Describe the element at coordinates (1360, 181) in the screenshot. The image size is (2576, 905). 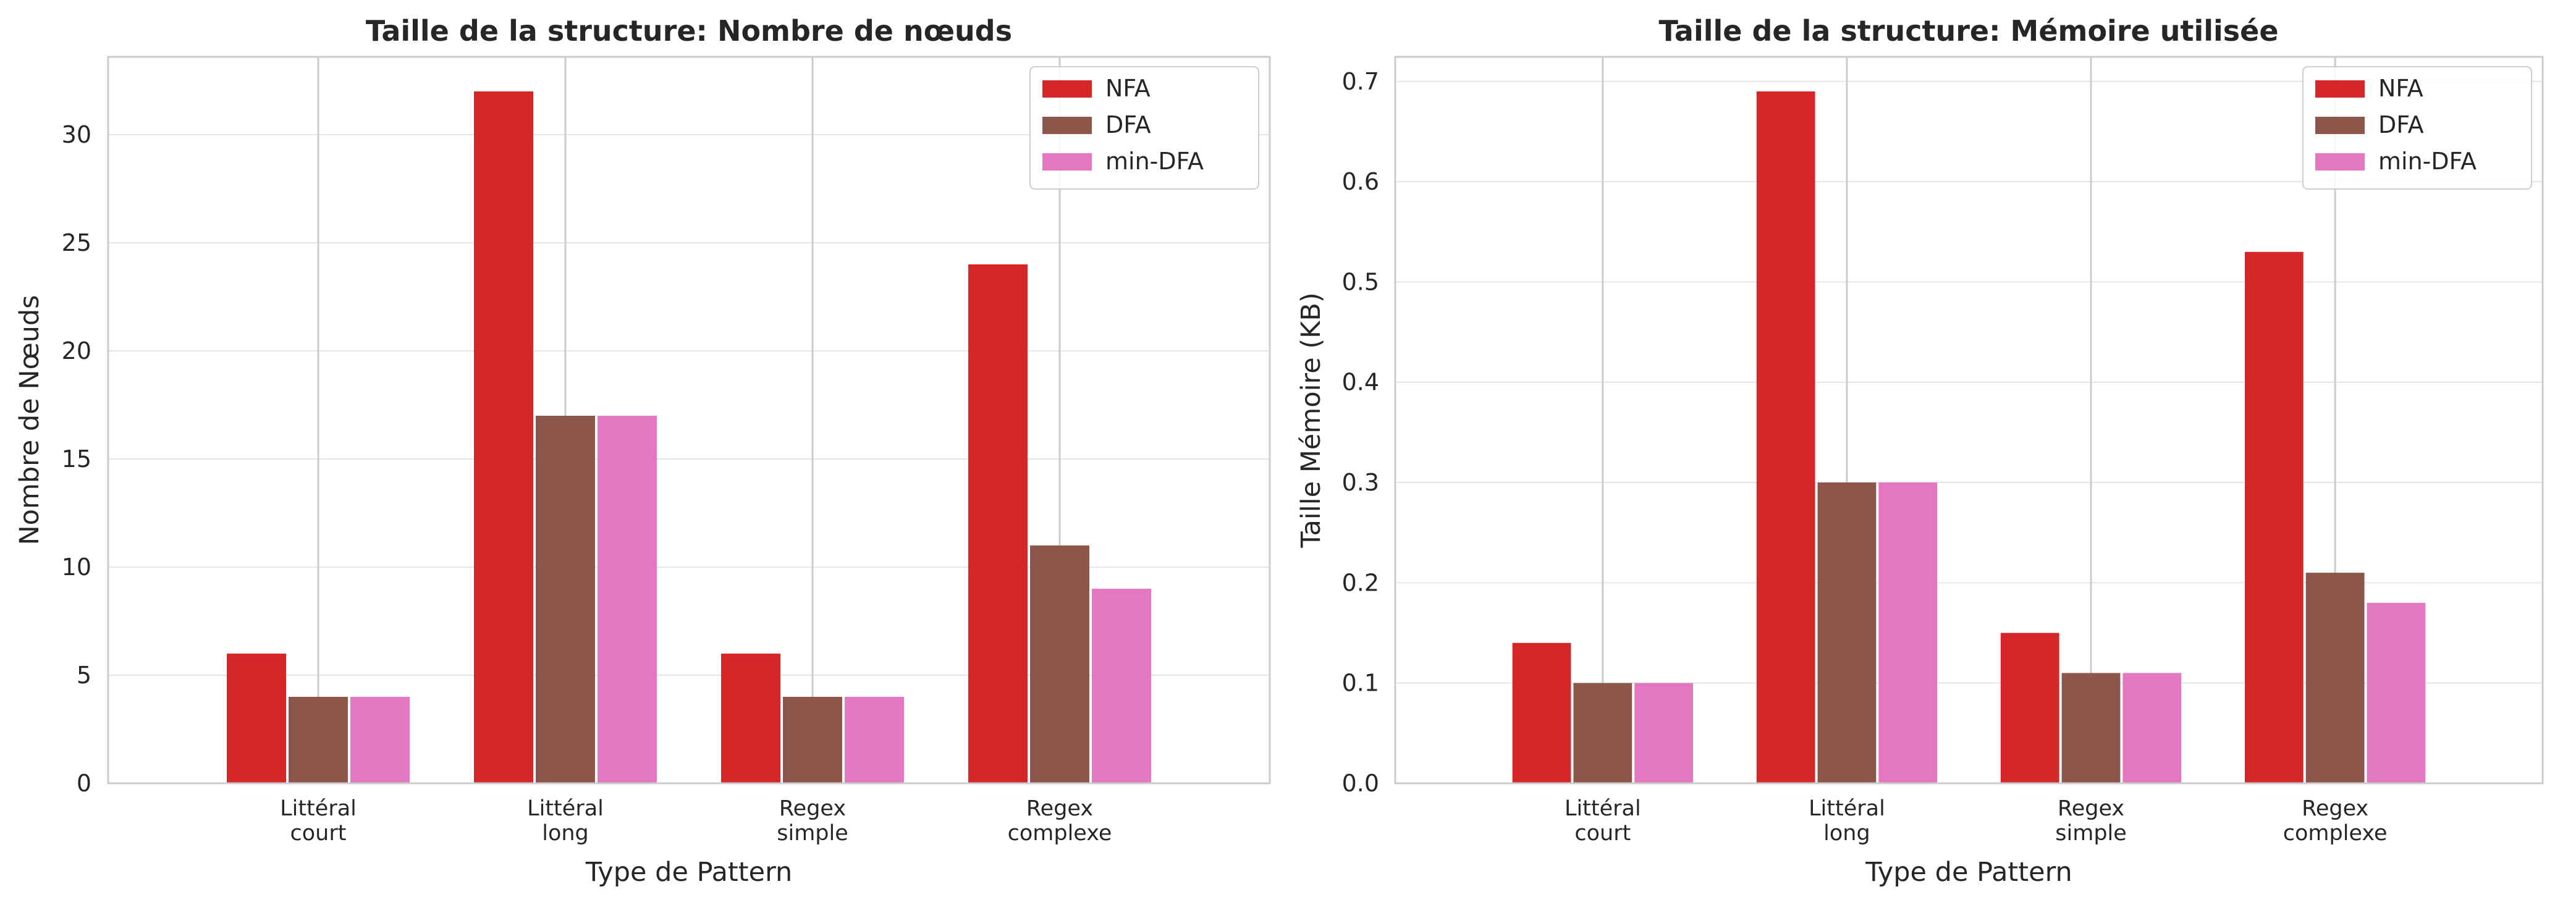
I see `y-tick-label: 0.6` at that location.